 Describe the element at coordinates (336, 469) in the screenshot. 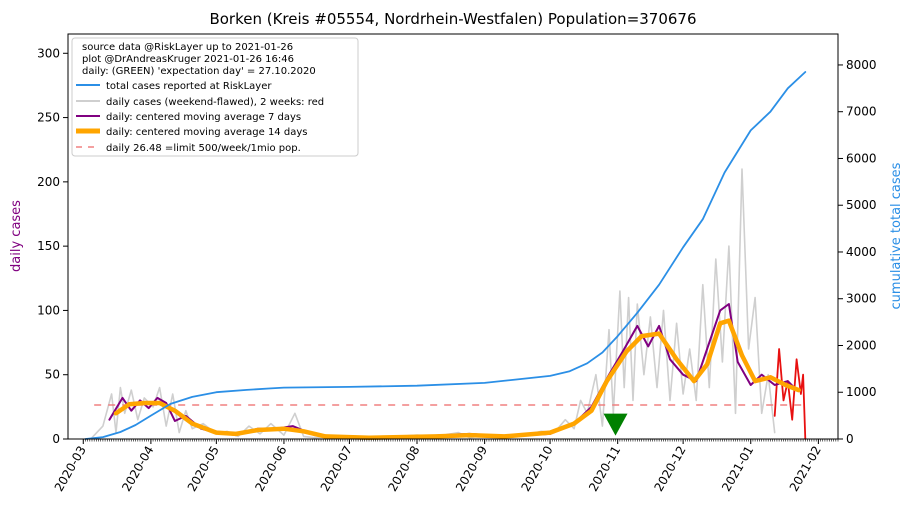

I see `x-tick-label: 2020-07` at that location.